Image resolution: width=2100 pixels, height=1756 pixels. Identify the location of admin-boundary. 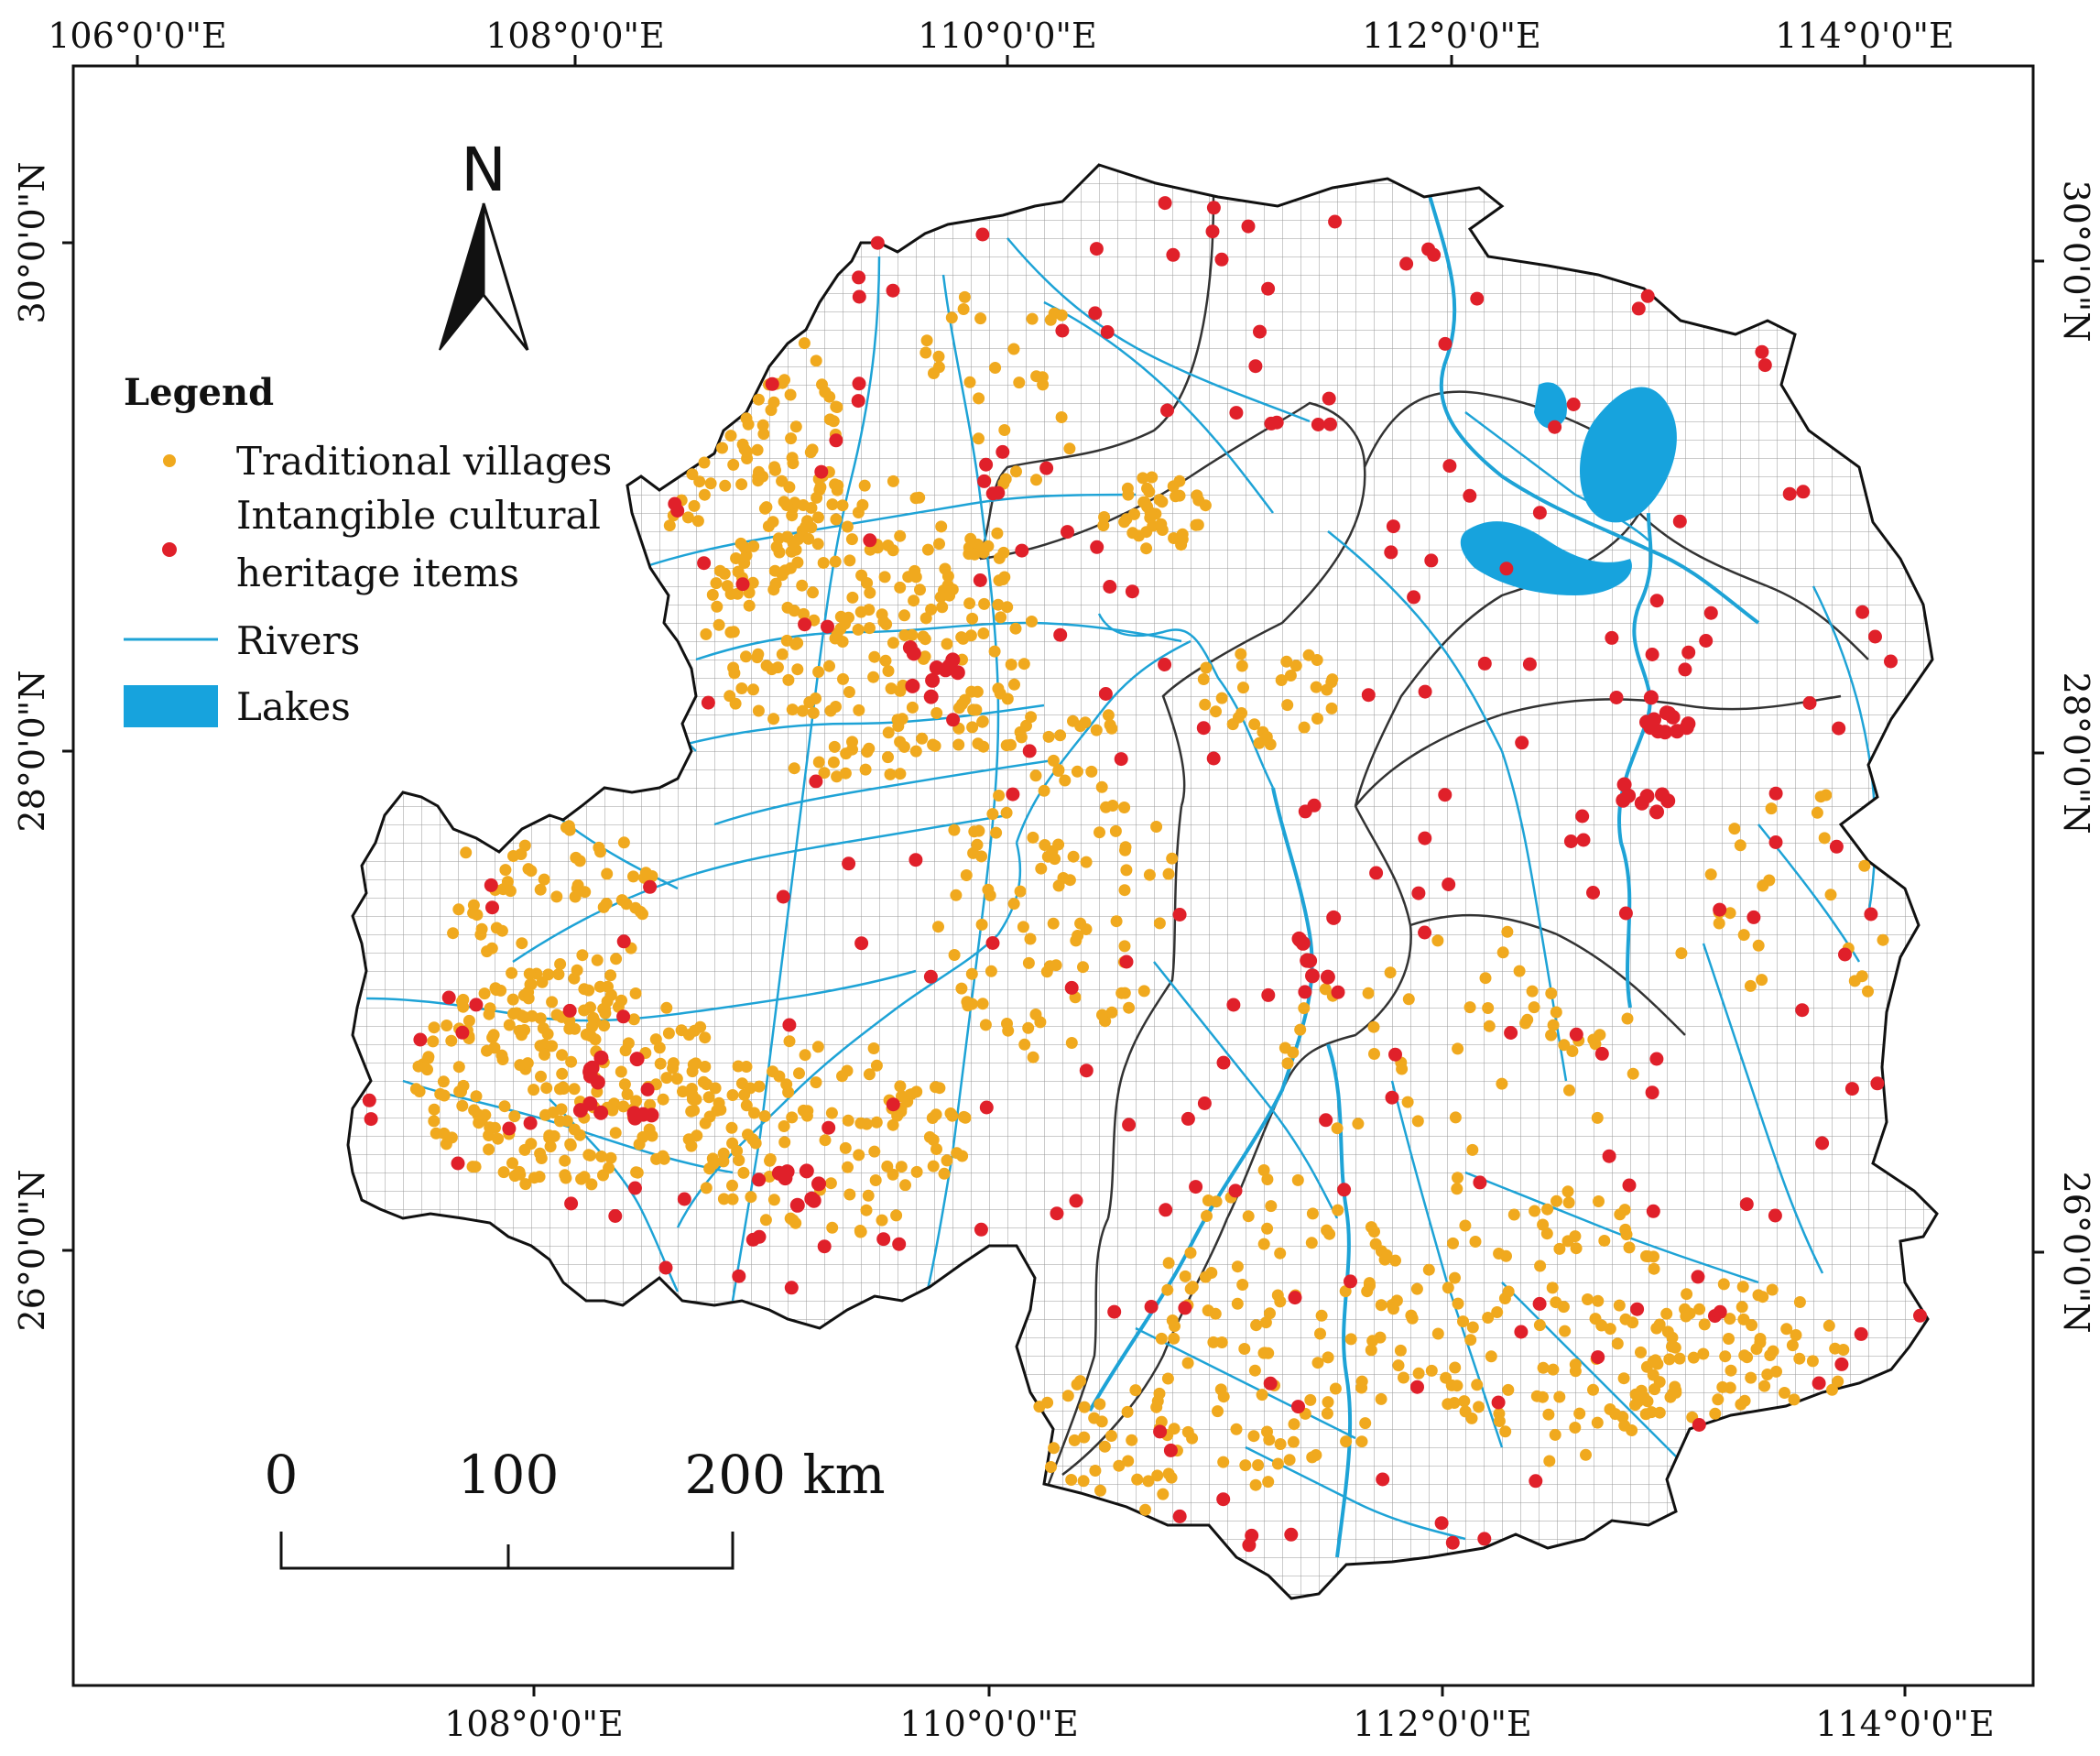
(1599, 751).